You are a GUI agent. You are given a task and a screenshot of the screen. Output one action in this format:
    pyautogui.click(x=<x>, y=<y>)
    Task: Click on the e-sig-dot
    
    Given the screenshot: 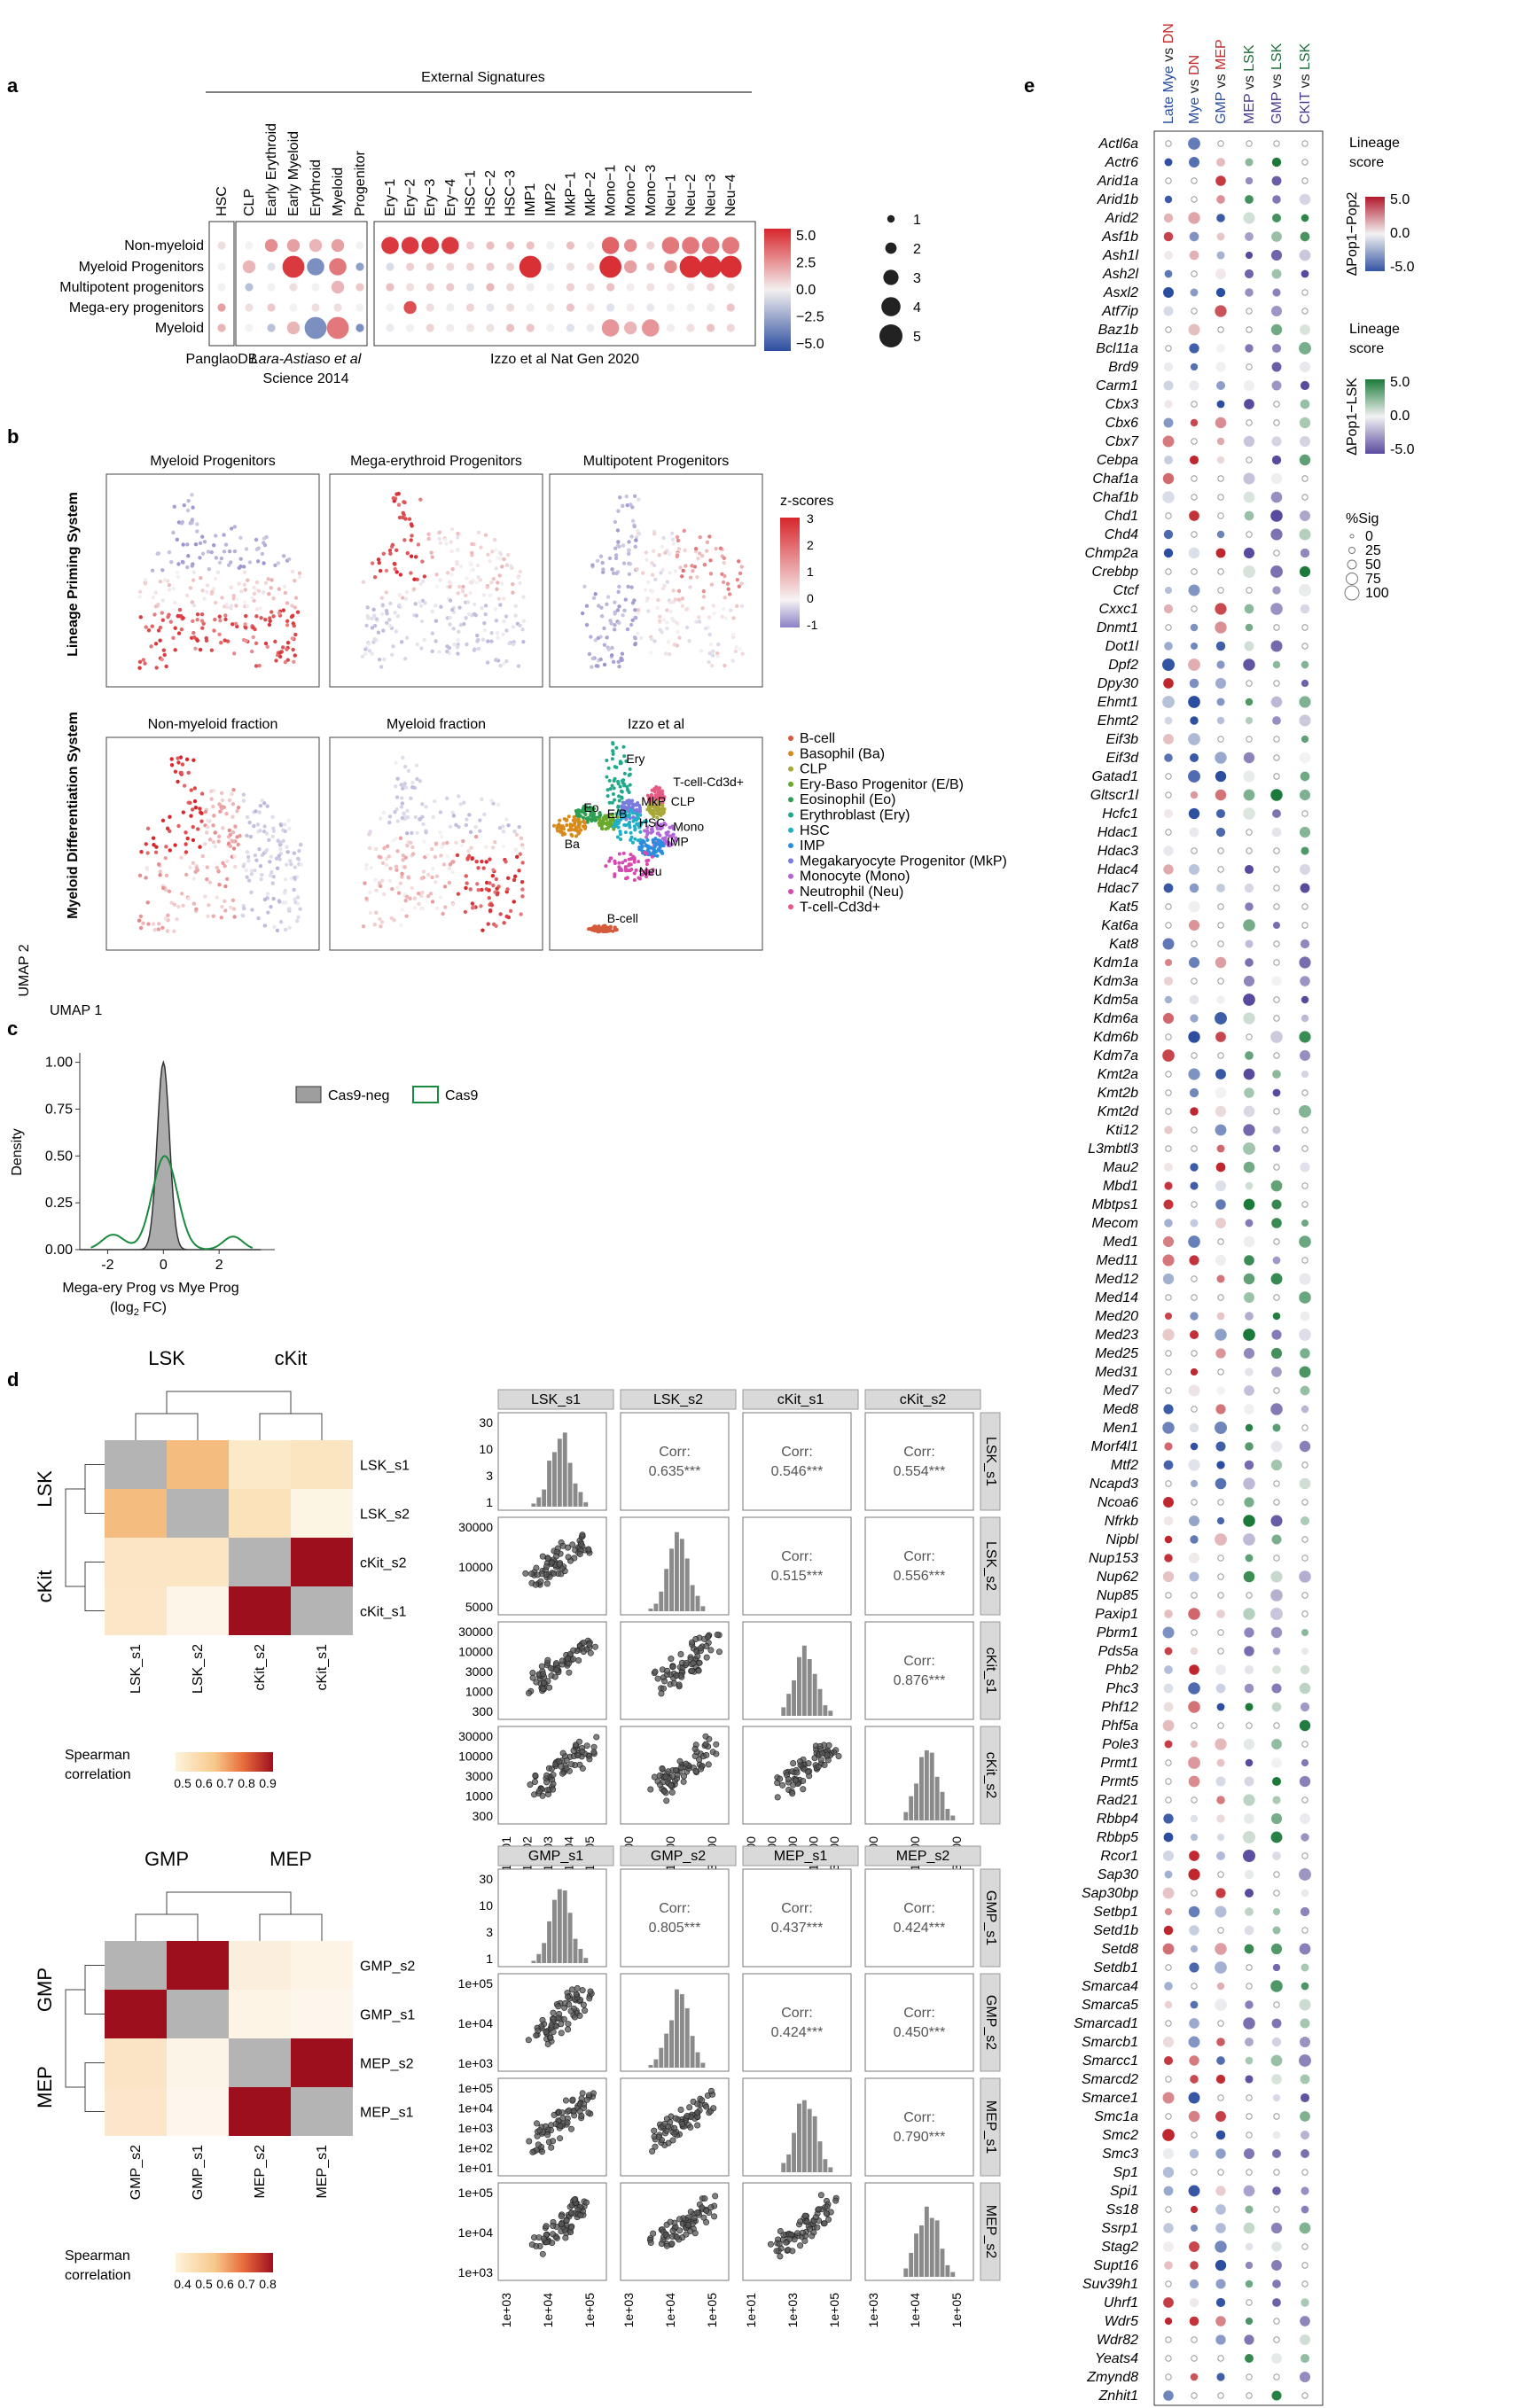 What is the action you would take?
    pyautogui.click(x=1352, y=593)
    